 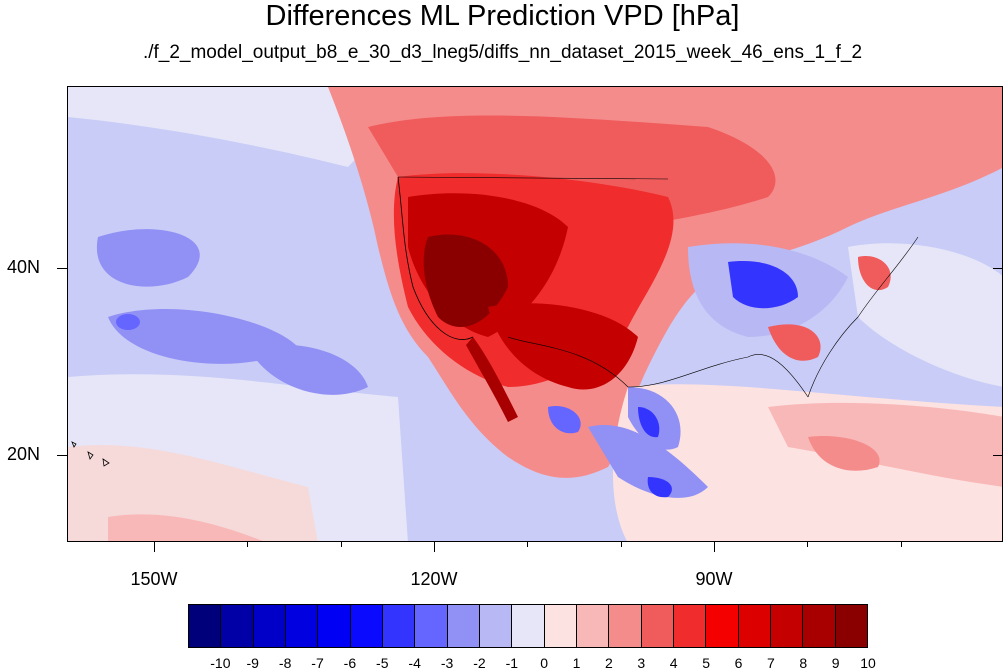 I want to click on colorbar-label: -2, so click(x=479, y=663).